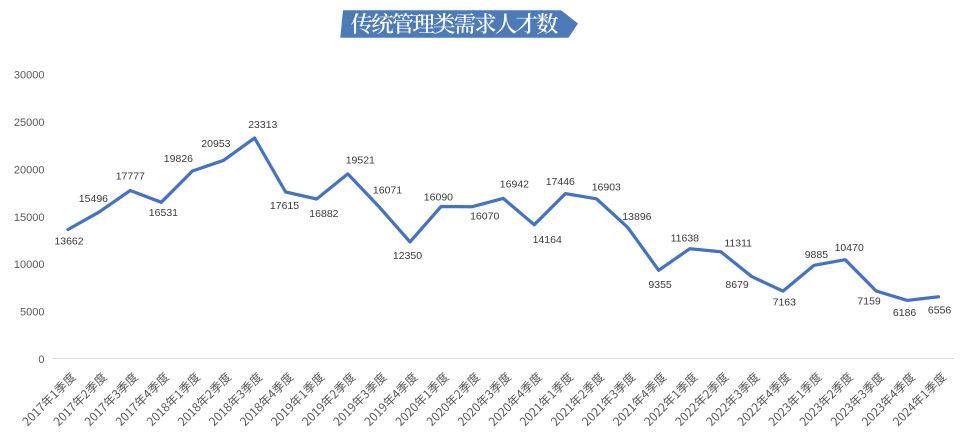  What do you see at coordinates (68, 242) in the screenshot?
I see `svg-text: 13662` at bounding box center [68, 242].